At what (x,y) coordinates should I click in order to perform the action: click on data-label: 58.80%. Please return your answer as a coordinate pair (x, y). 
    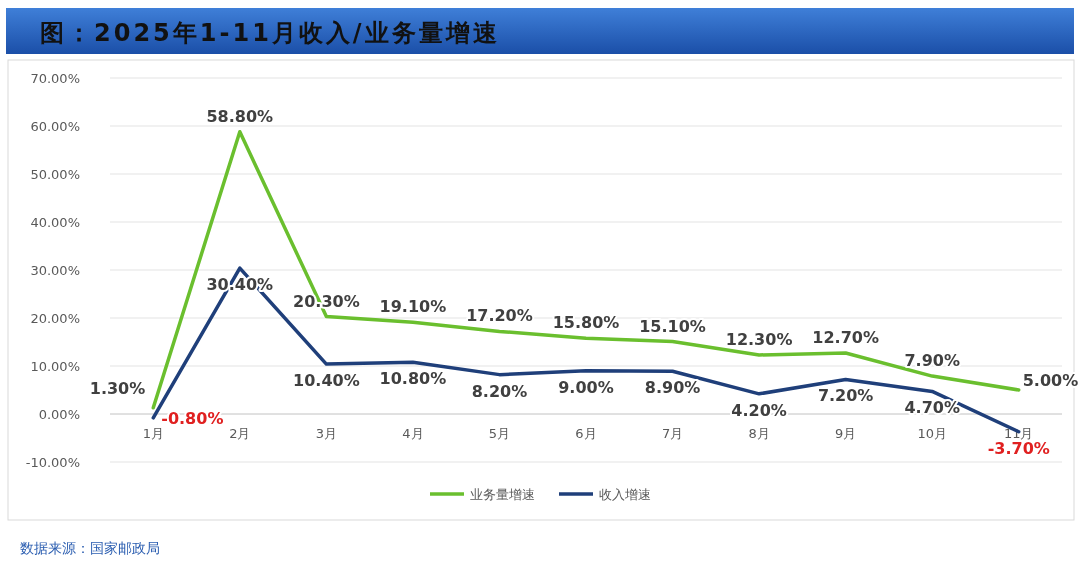
    Looking at the image, I should click on (240, 116).